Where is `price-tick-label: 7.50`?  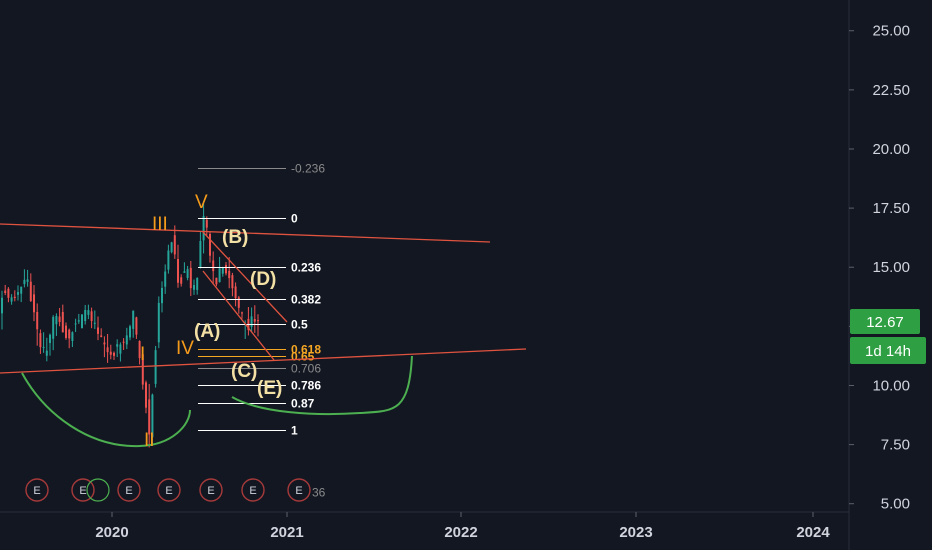
price-tick-label: 7.50 is located at coordinates (895, 445).